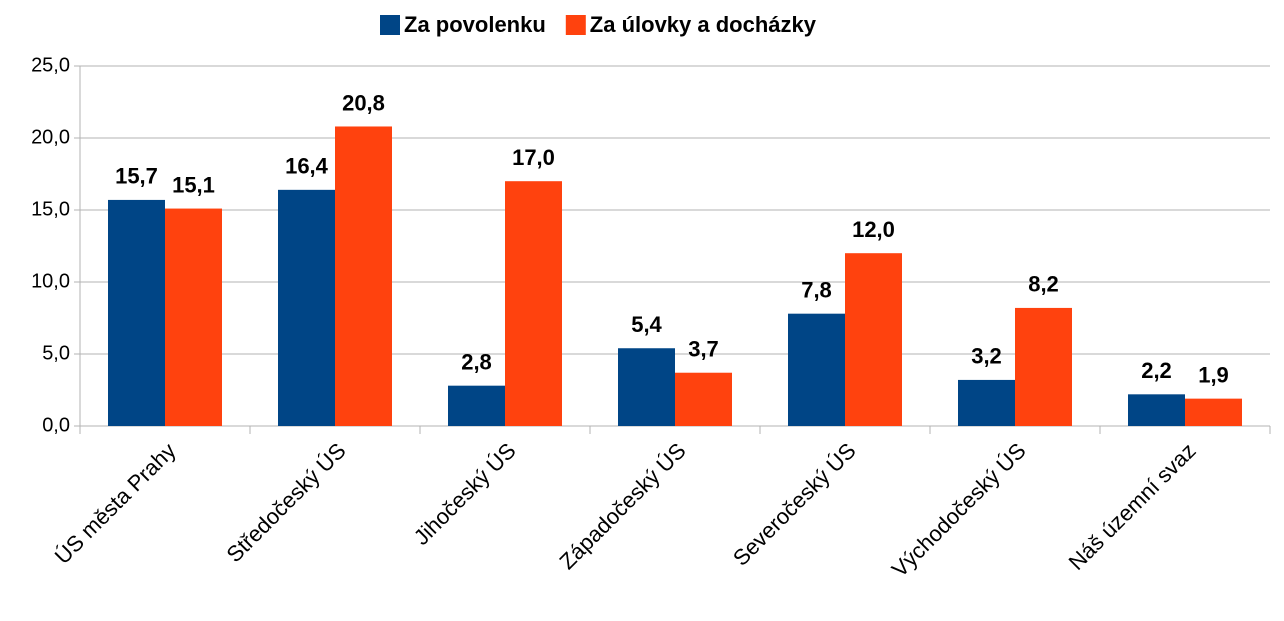  Describe the element at coordinates (1132, 506) in the screenshot. I see `x-tick-label: Náš územní svaz` at that location.